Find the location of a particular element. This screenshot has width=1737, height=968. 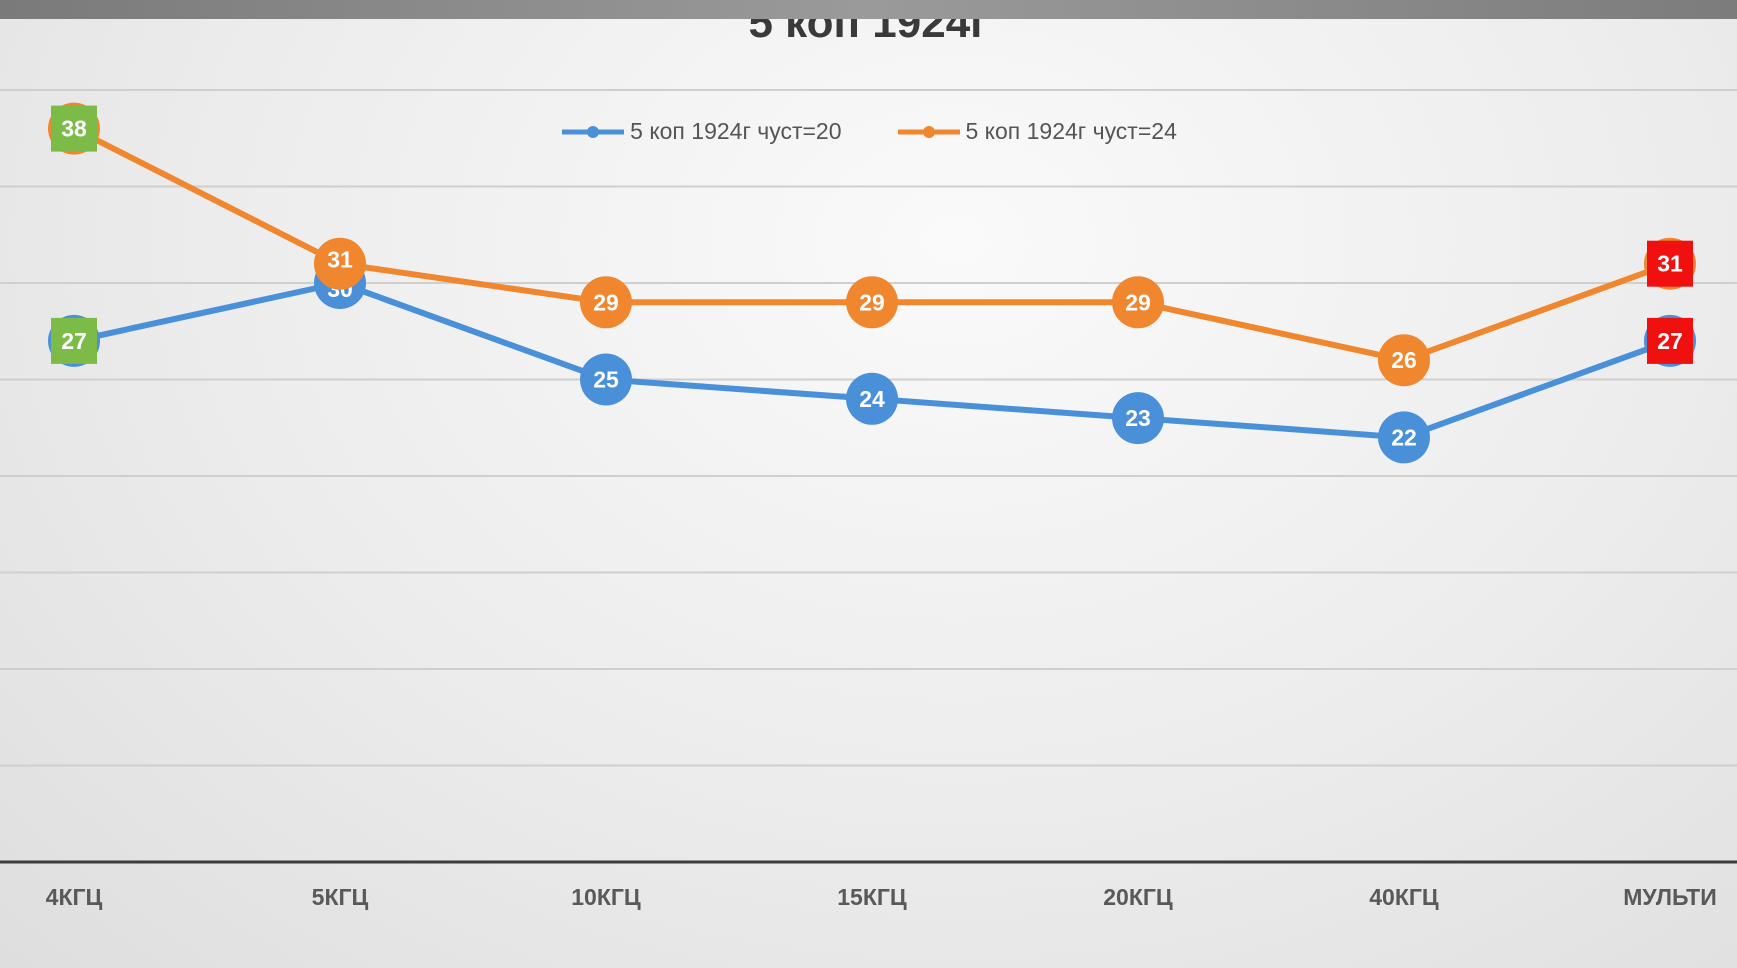

data-label: 25 is located at coordinates (606, 380).